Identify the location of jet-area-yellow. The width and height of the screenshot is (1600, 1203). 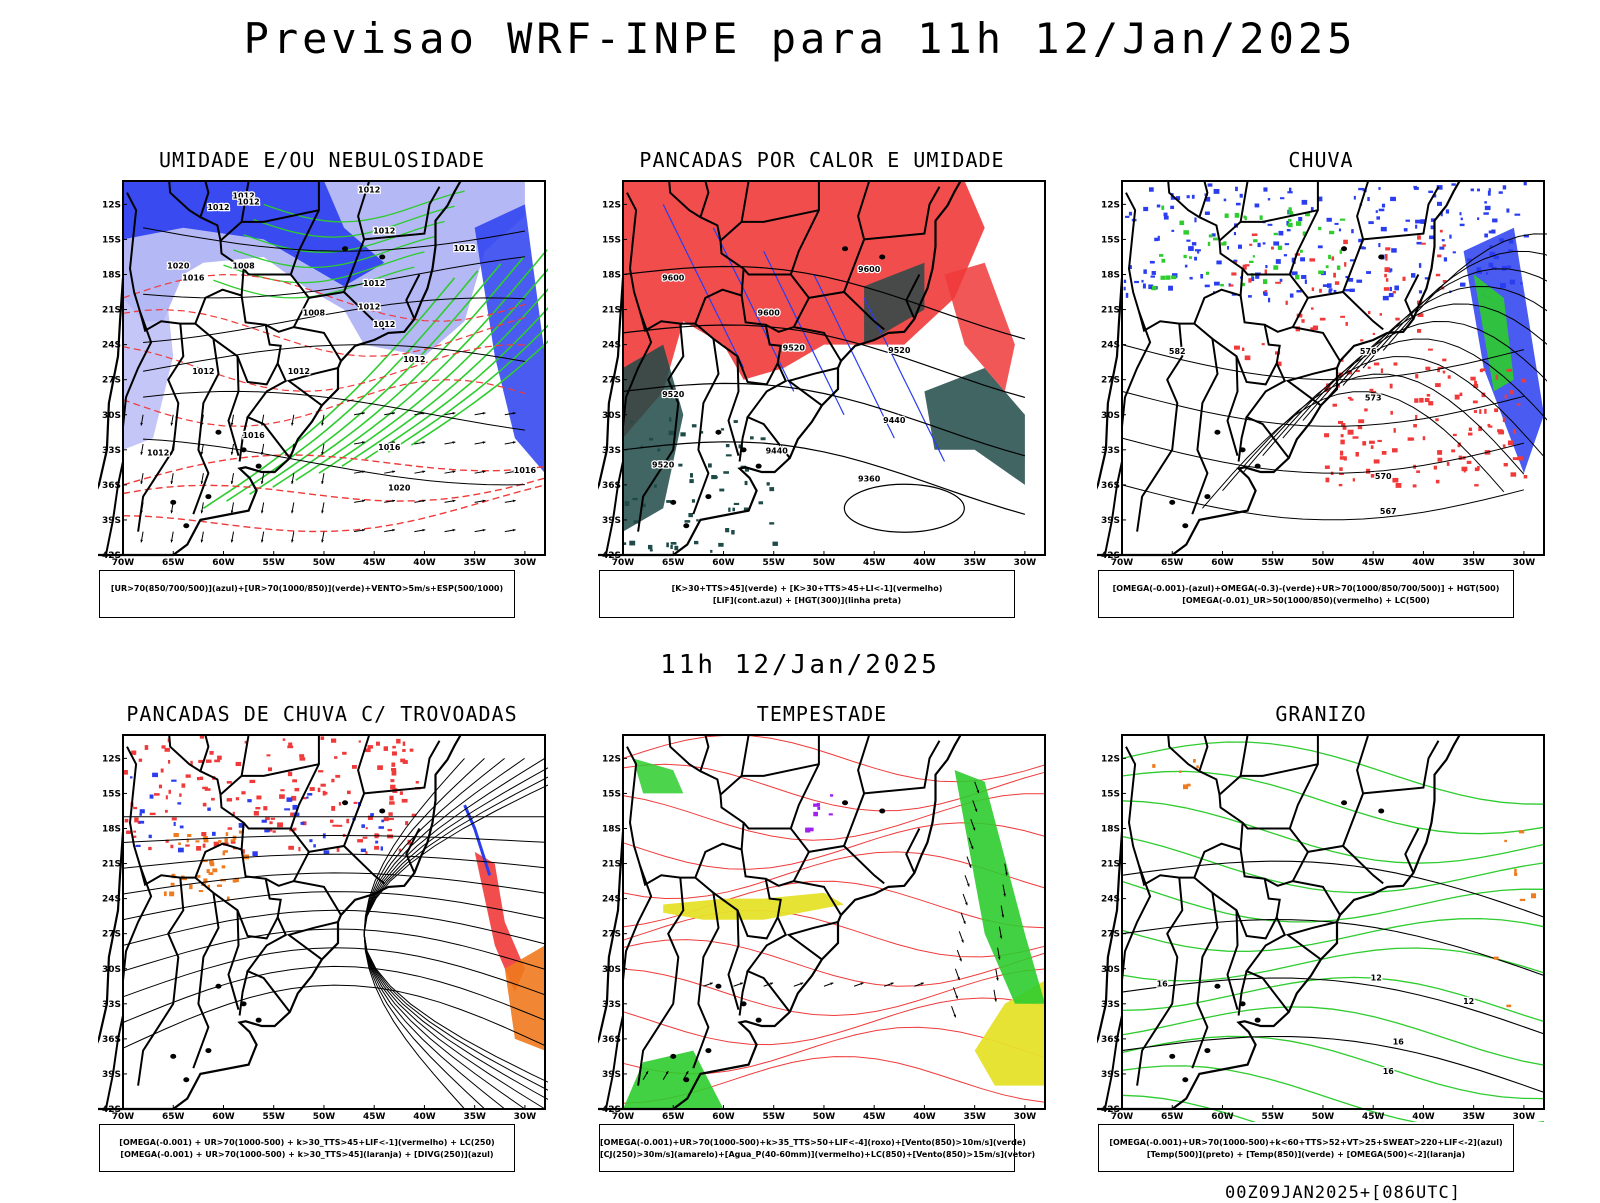
(1009, 1033).